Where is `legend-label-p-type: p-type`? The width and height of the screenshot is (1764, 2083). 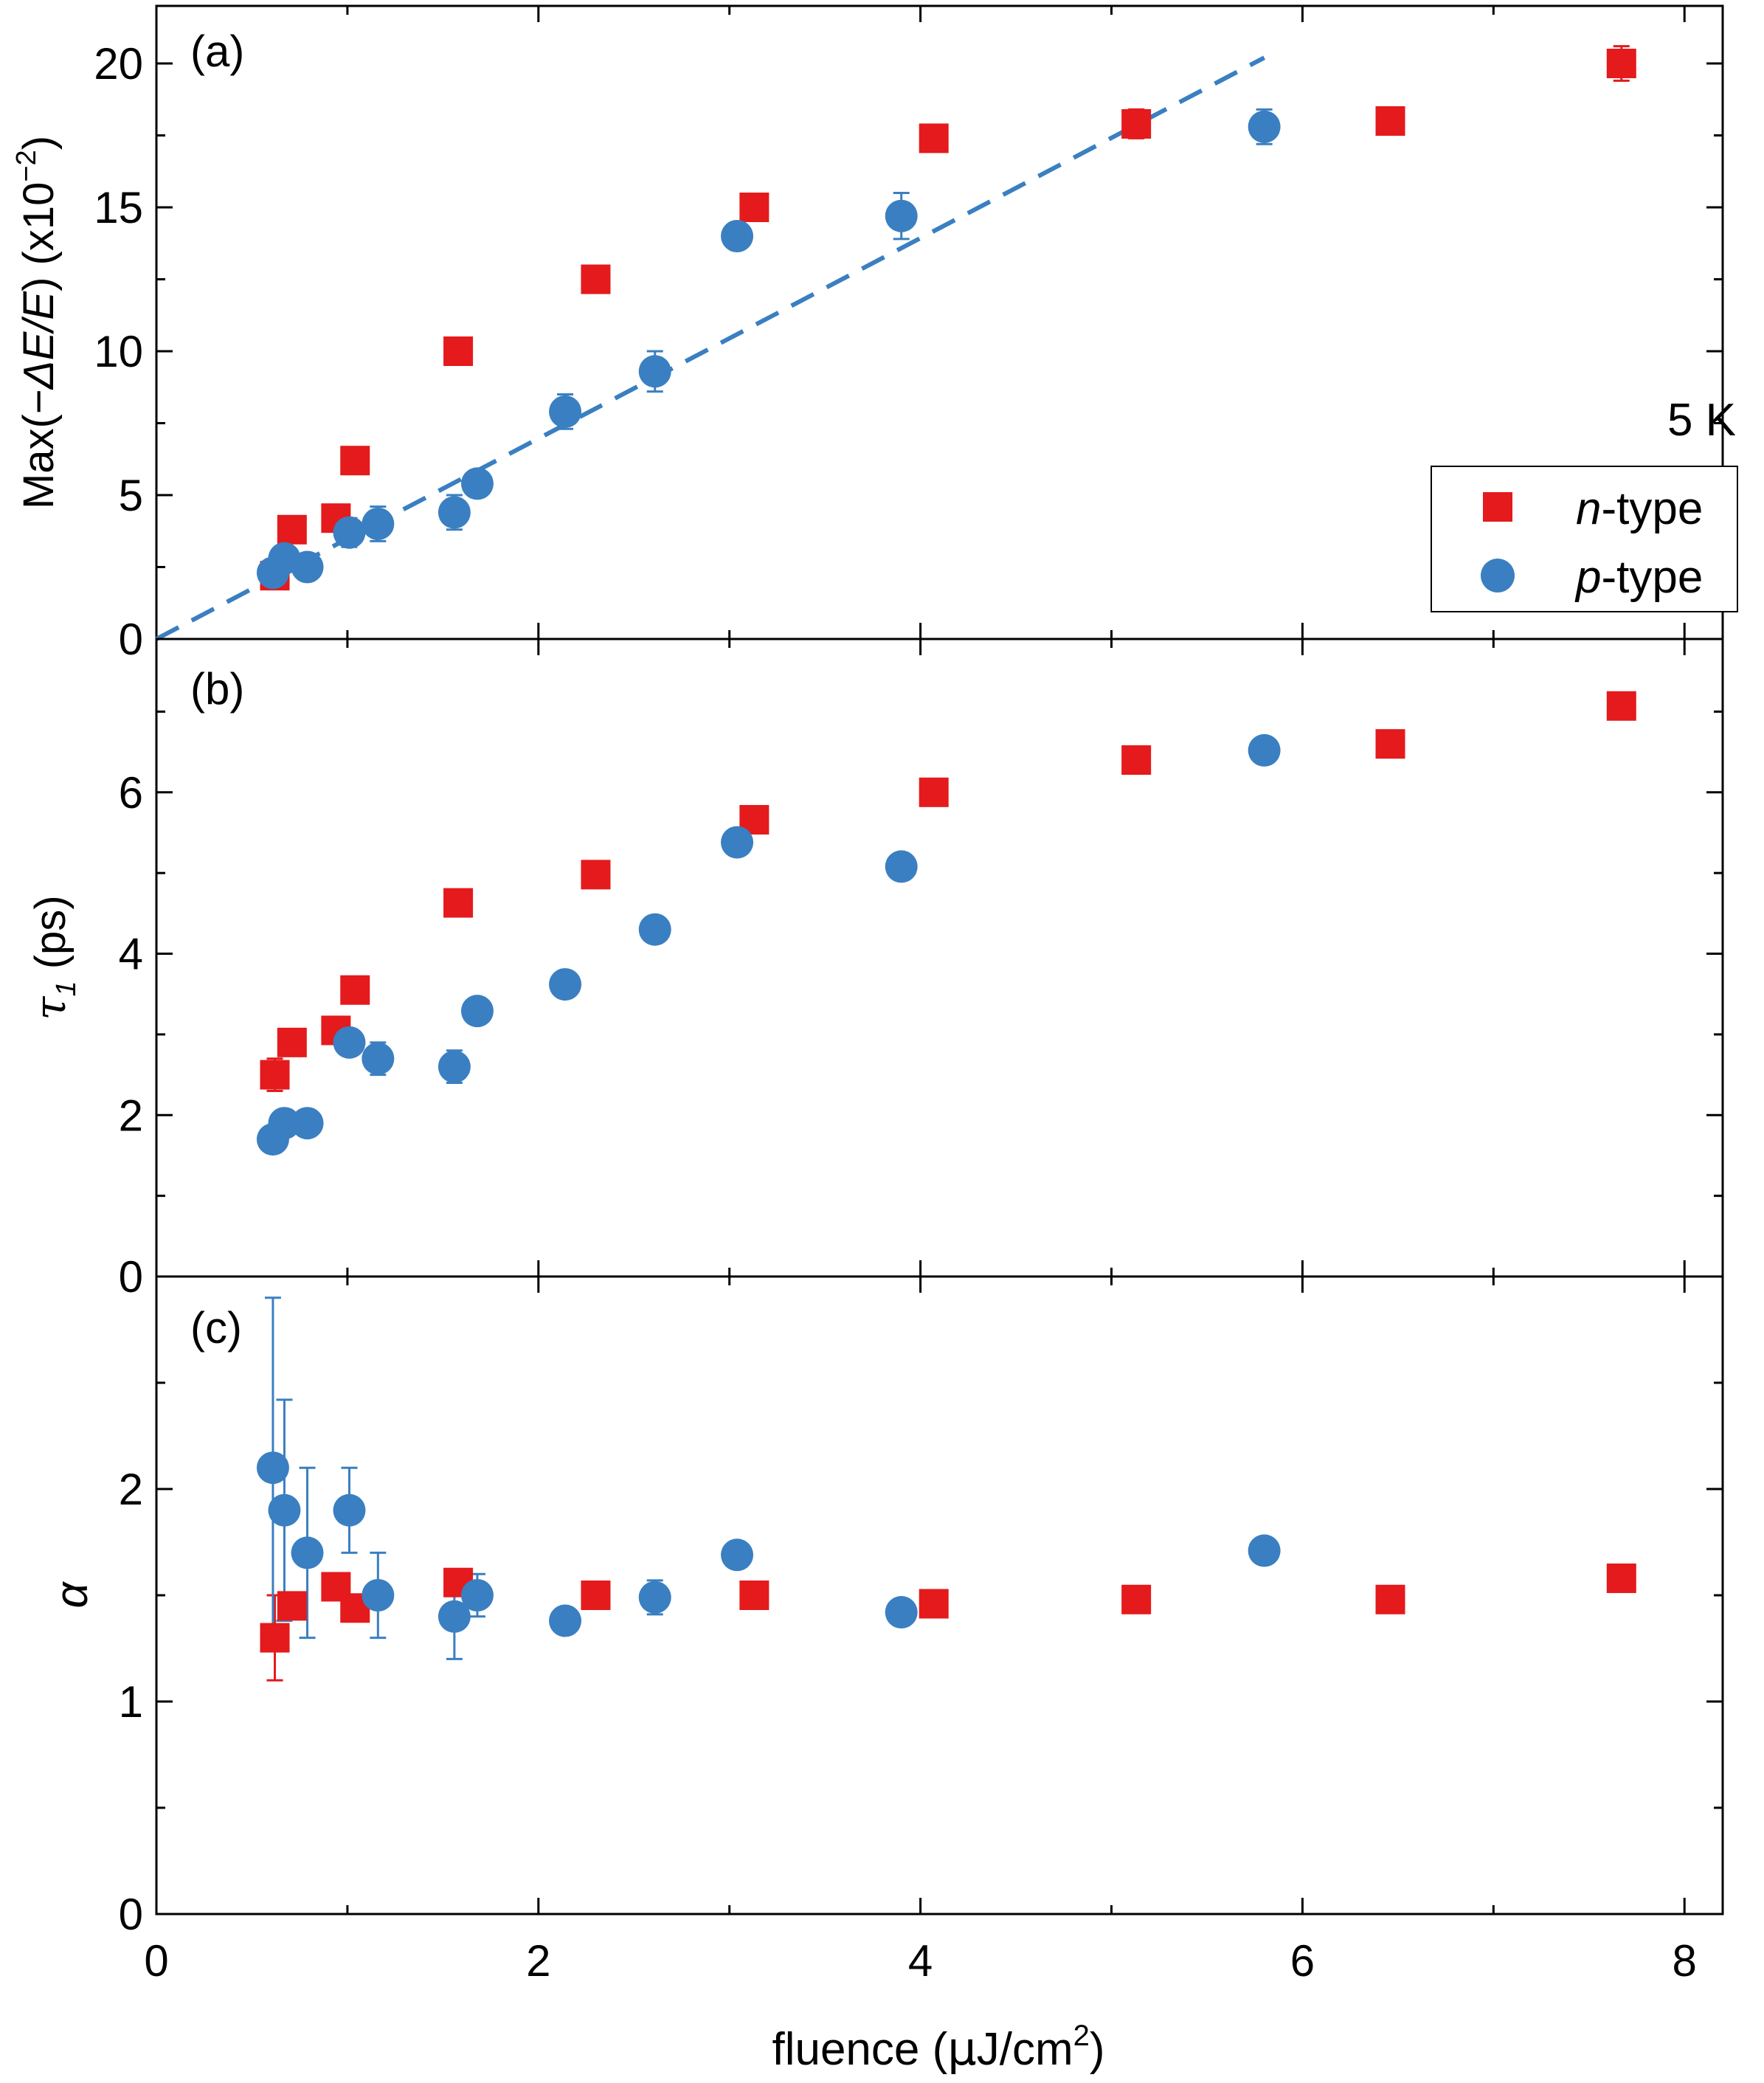
legend-label-p-type: p-type is located at coordinates (1638, 577).